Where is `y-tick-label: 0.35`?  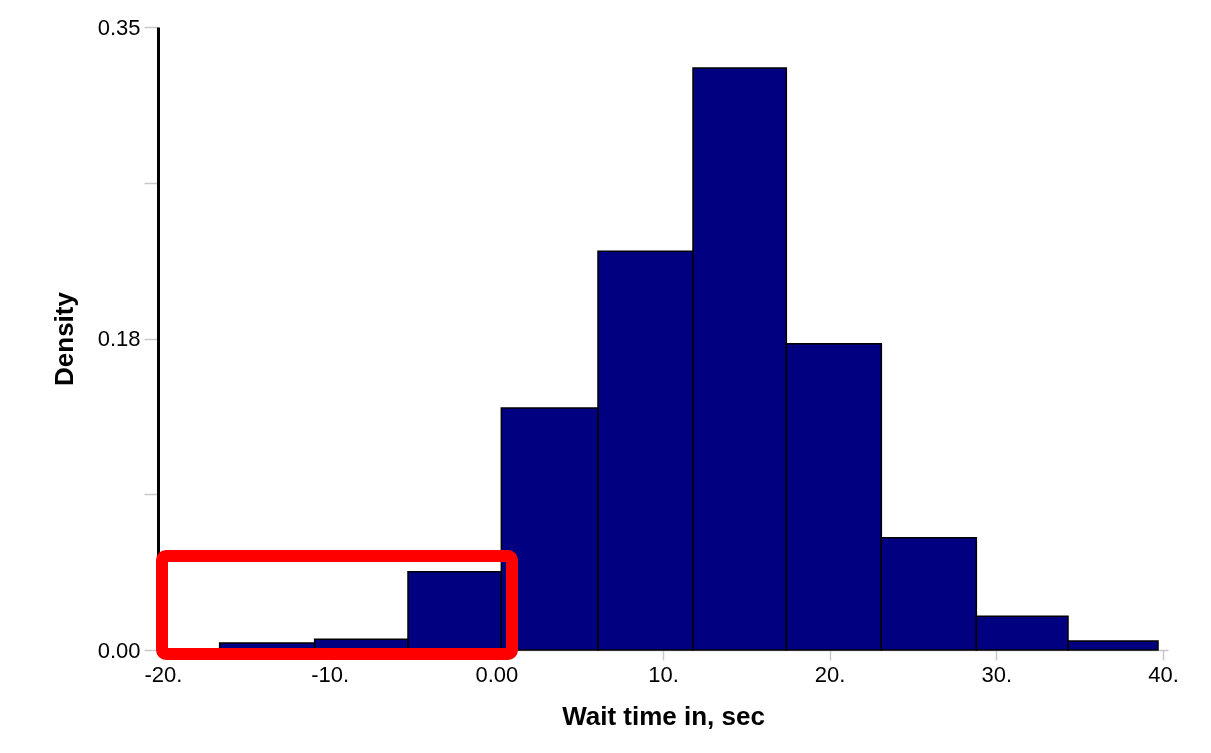 y-tick-label: 0.35 is located at coordinates (119, 27).